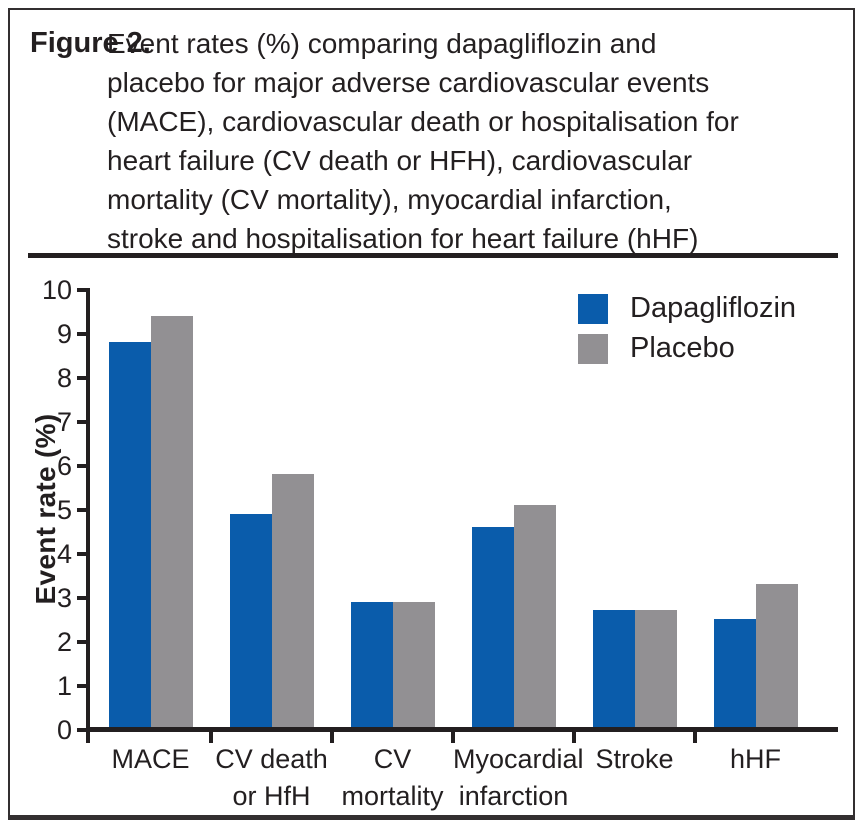 This screenshot has height=824, width=862. I want to click on caption-divider-rule, so click(433, 255).